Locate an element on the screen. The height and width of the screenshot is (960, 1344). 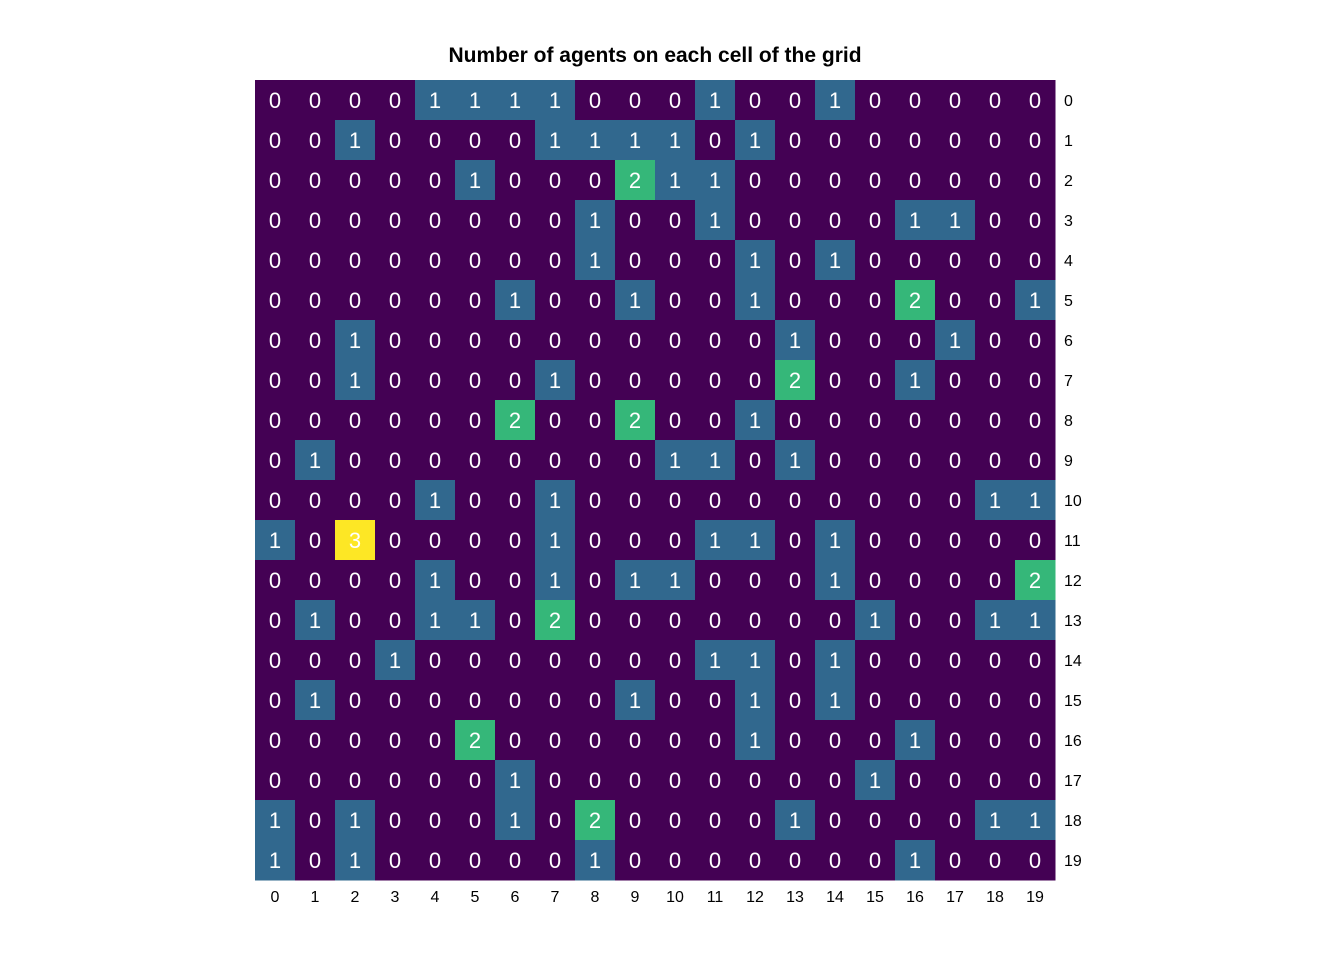
y-tick-label: 4 is located at coordinates (1068, 261).